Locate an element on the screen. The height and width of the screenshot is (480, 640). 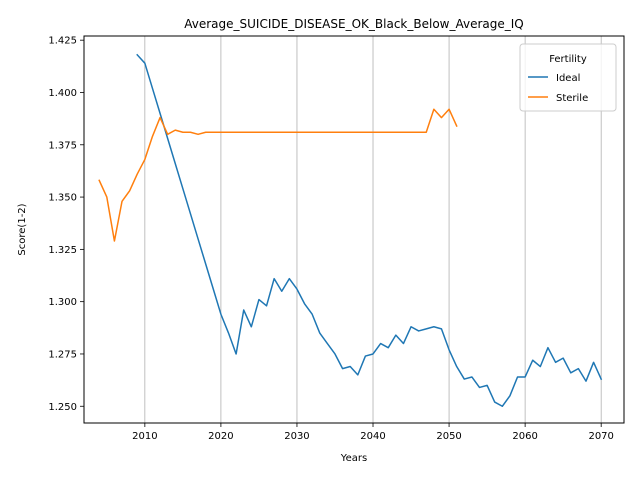
x-tick-label: 2050 is located at coordinates (448, 436).